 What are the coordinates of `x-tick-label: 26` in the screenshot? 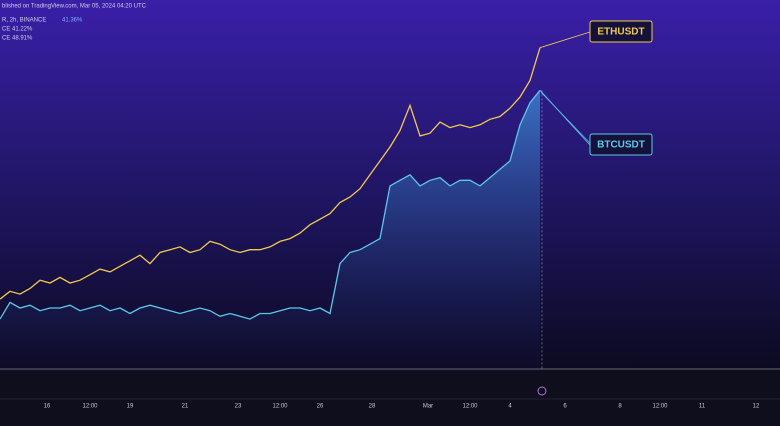 It's located at (320, 407).